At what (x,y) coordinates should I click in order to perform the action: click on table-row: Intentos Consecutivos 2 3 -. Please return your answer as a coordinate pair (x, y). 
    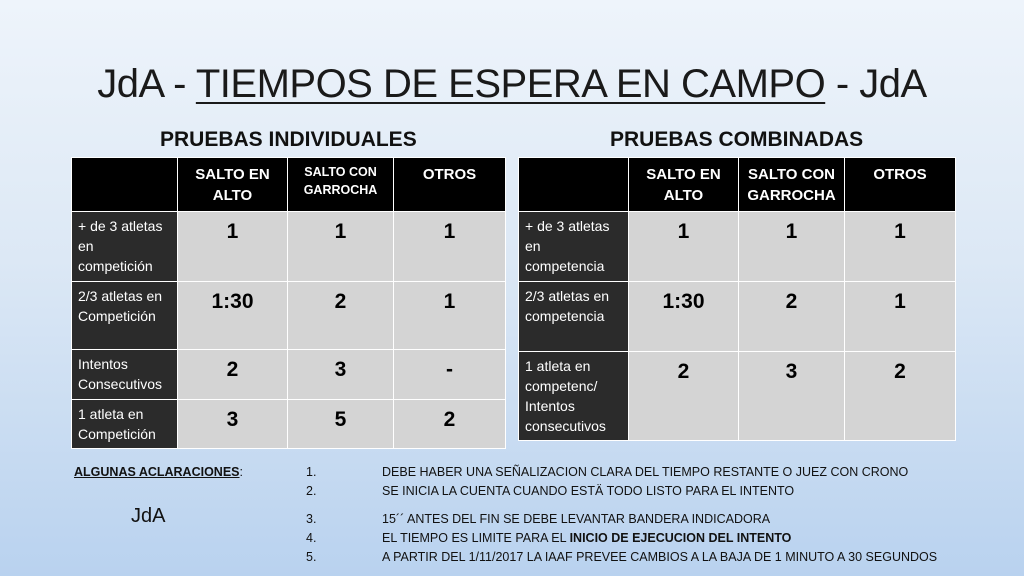
    Looking at the image, I should click on (288, 374).